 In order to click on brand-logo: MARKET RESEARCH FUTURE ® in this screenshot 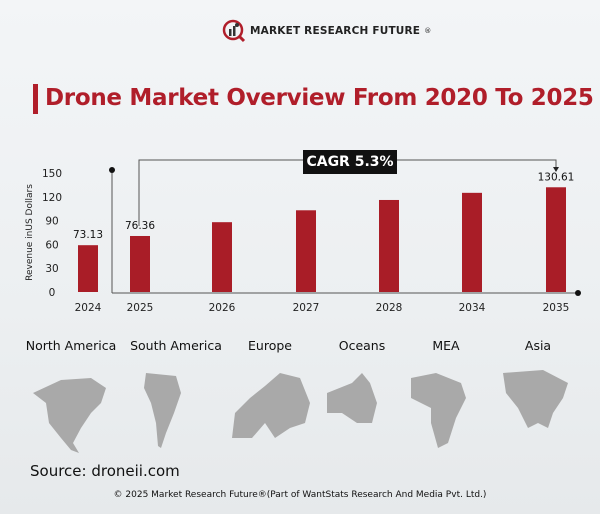, I will do `click(326, 31)`.